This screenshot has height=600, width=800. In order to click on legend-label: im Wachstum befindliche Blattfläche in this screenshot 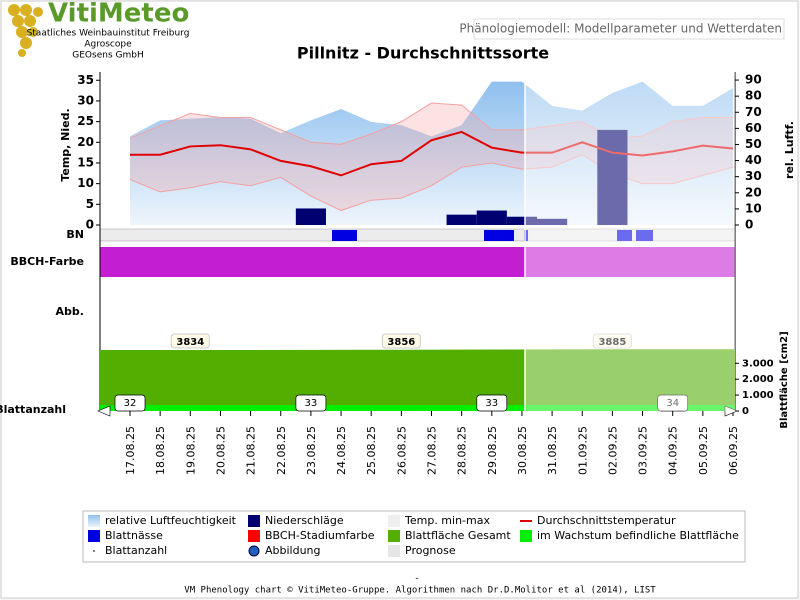, I will do `click(638, 535)`.